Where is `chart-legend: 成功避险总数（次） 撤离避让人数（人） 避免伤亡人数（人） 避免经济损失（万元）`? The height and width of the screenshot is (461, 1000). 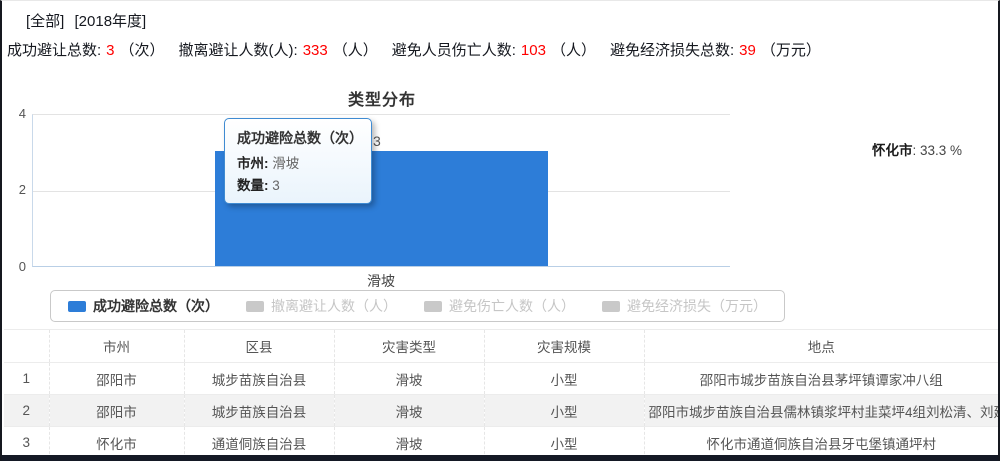
chart-legend: 成功避险总数（次） 撤离避让人数（人） 避免伤亡人数（人） 避免经济损失（万元） is located at coordinates (417, 306).